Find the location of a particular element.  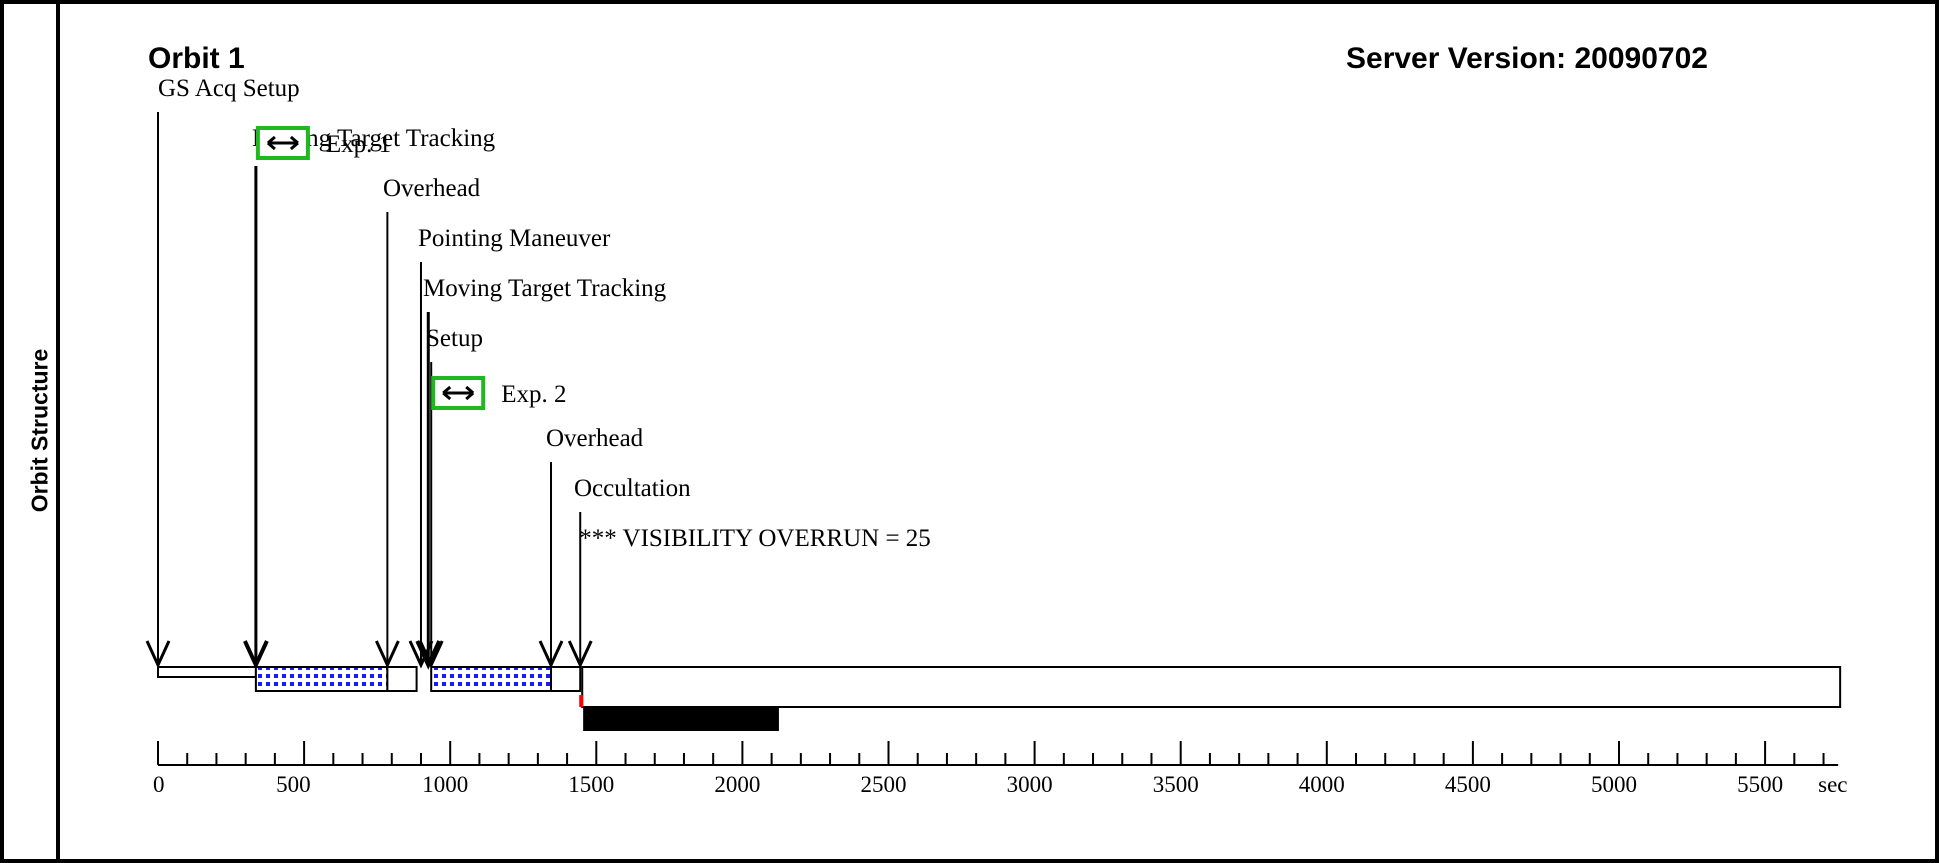

event-label: Setup is located at coordinates (454, 338).